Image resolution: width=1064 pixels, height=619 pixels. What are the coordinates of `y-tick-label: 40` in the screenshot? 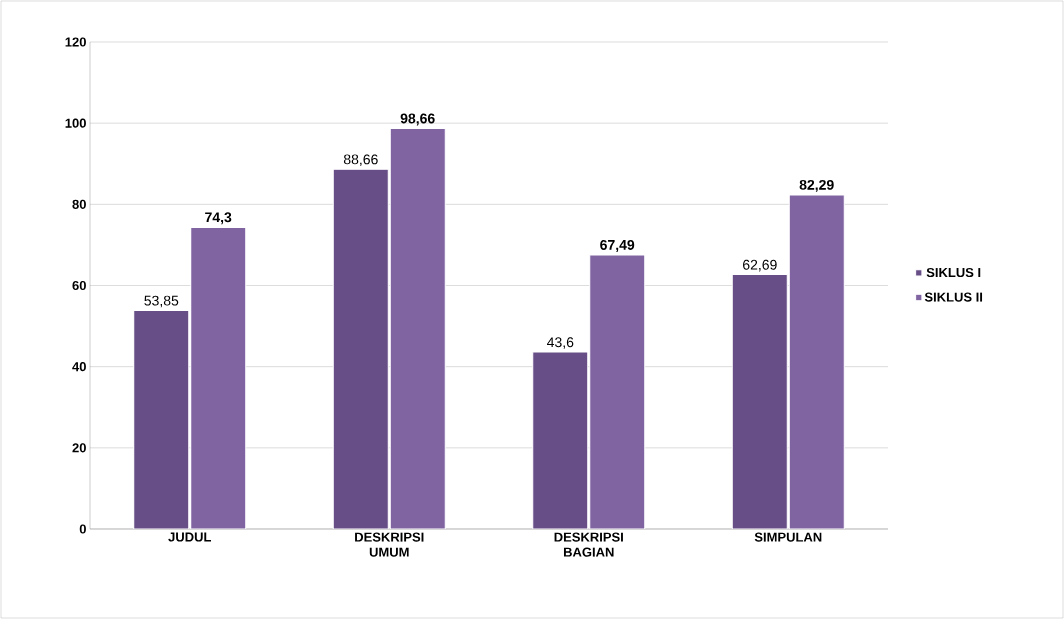 It's located at (79, 367).